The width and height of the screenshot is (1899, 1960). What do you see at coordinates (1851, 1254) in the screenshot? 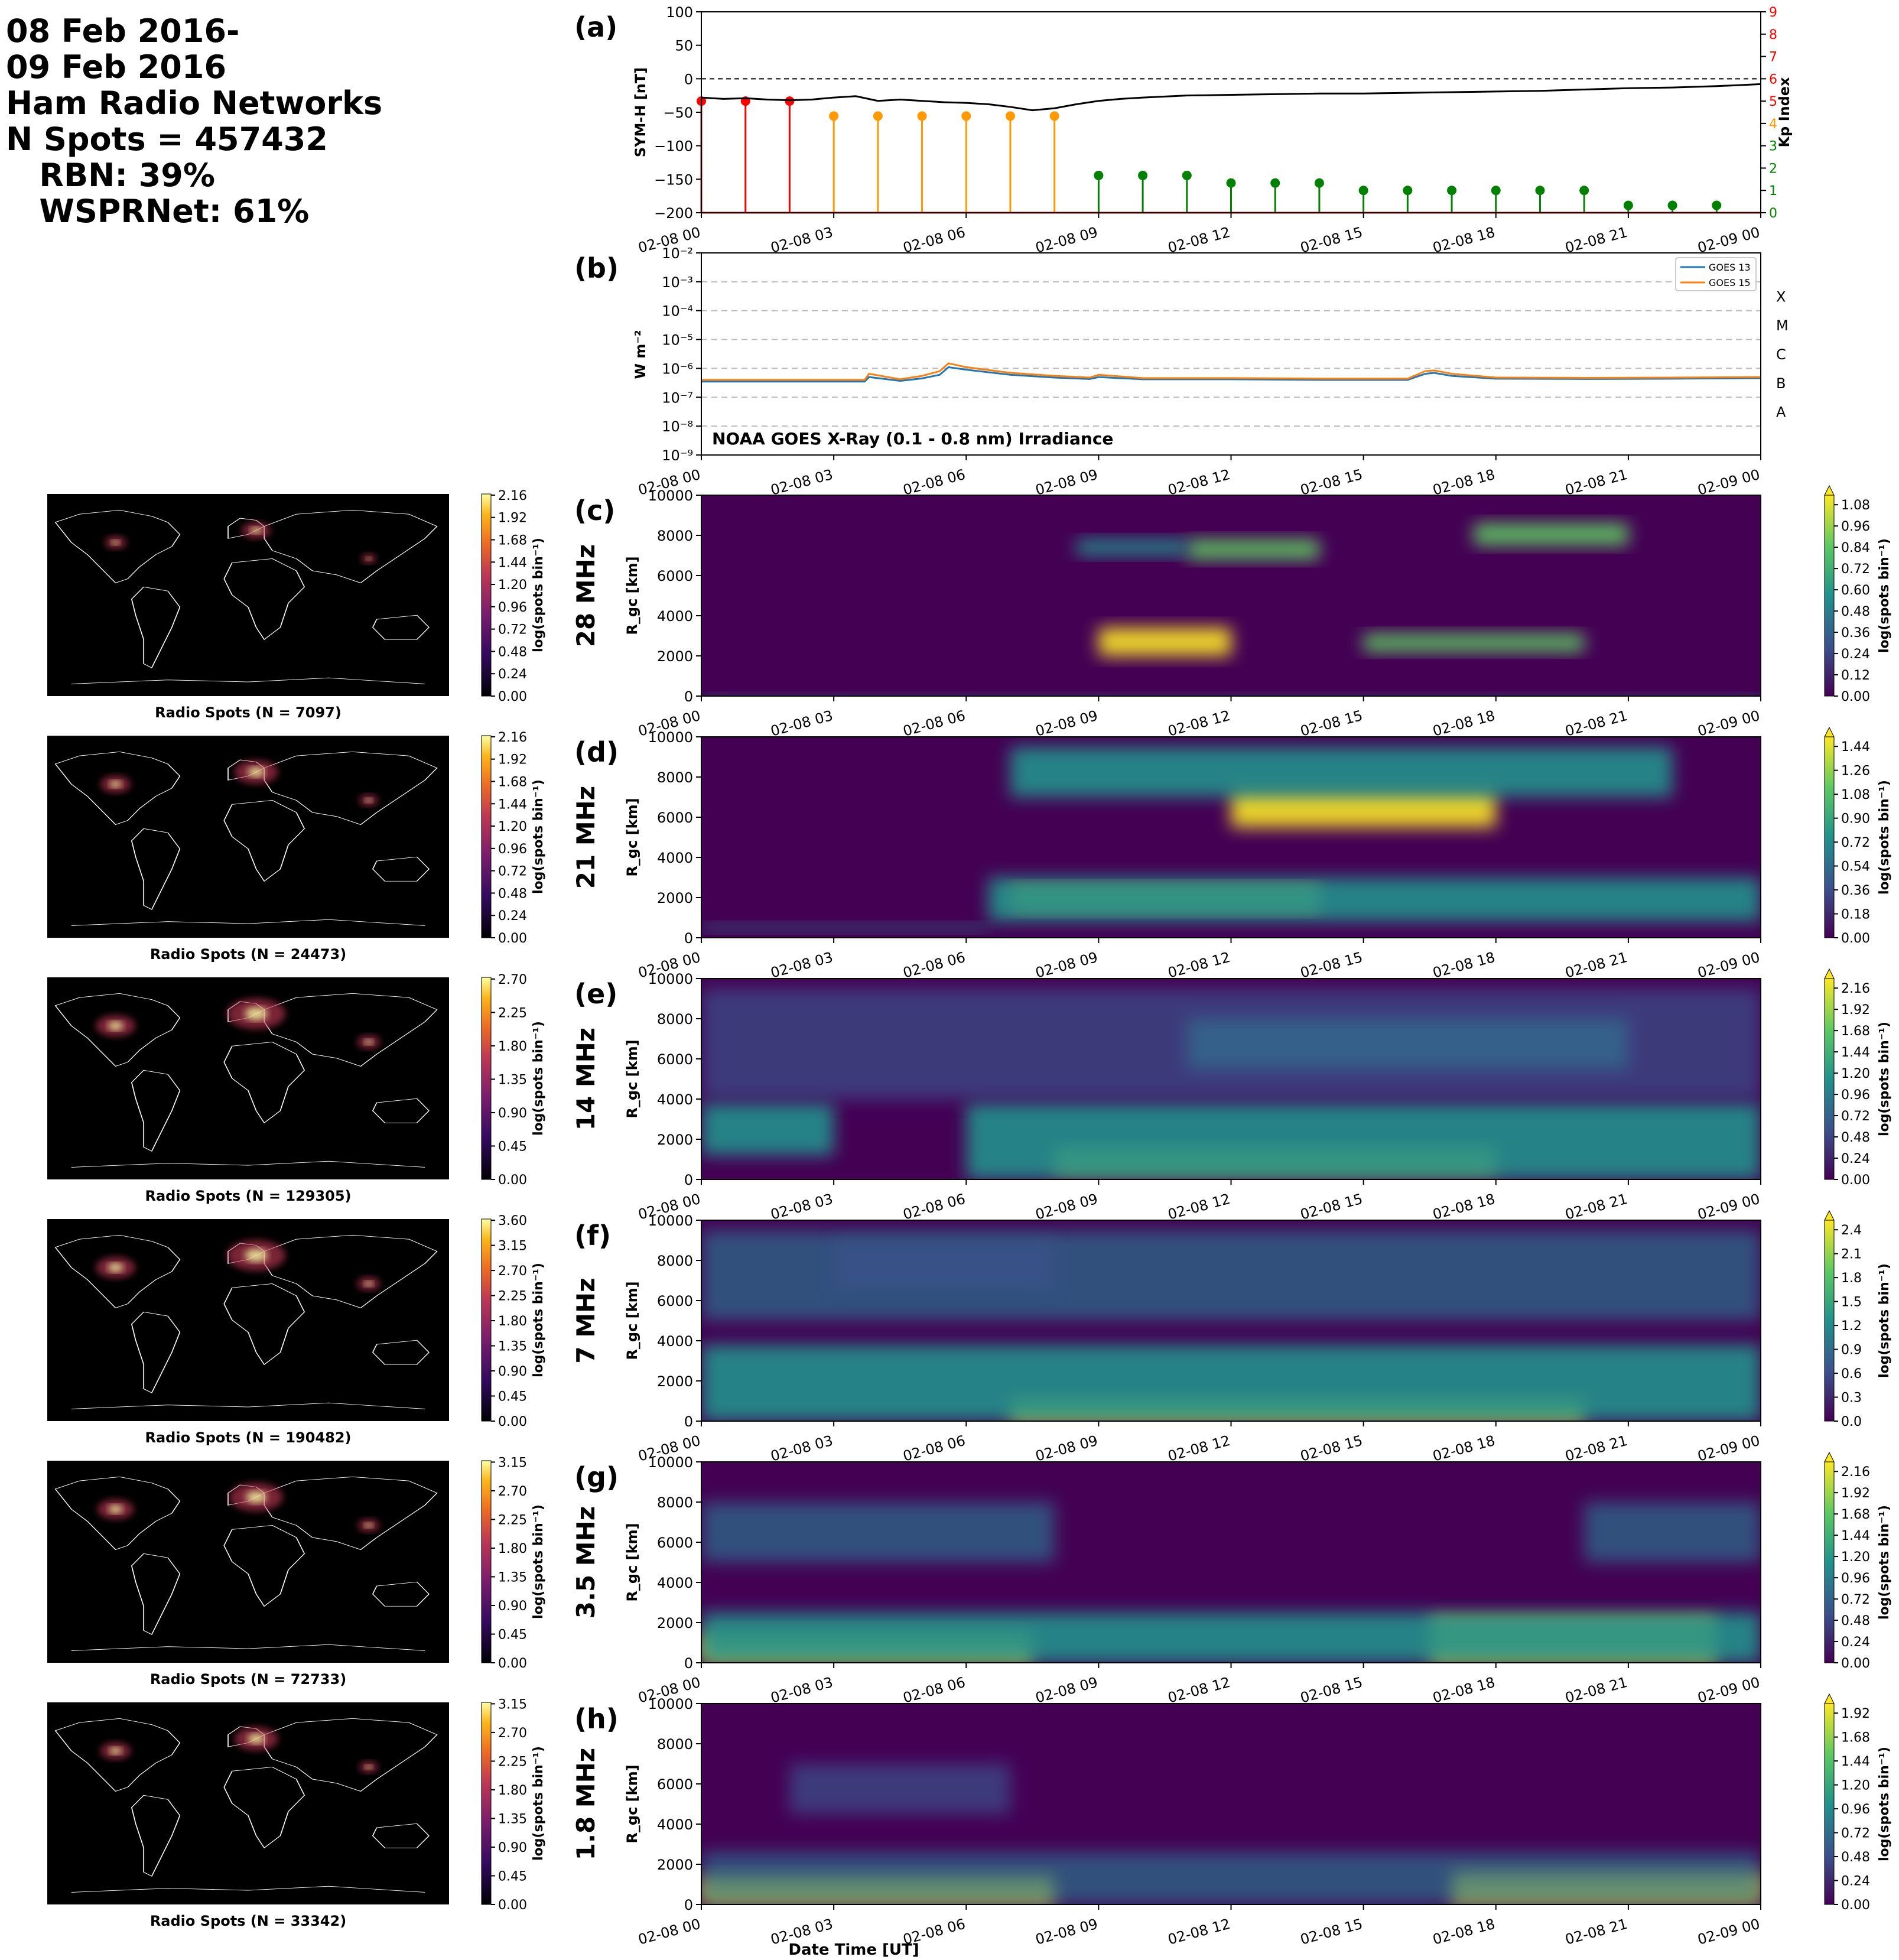
I see `colorbar-tick-label: 2.1` at bounding box center [1851, 1254].